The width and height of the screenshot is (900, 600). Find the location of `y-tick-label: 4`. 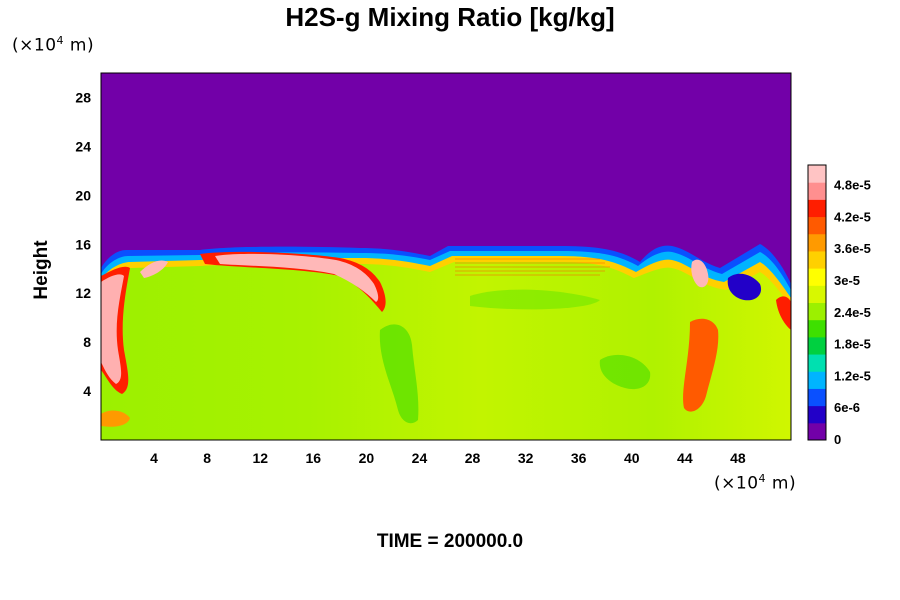

y-tick-label: 4 is located at coordinates (87, 391).